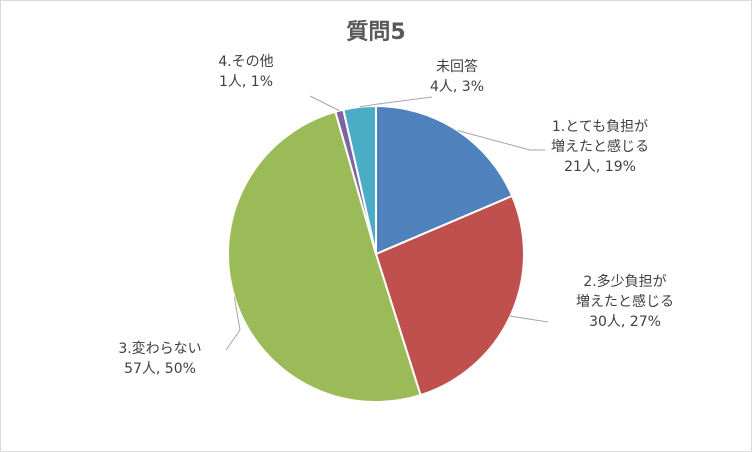  I want to click on label-slice-1: 1.とても負担が 増えたと感じる 21人, 19%, so click(600, 147).